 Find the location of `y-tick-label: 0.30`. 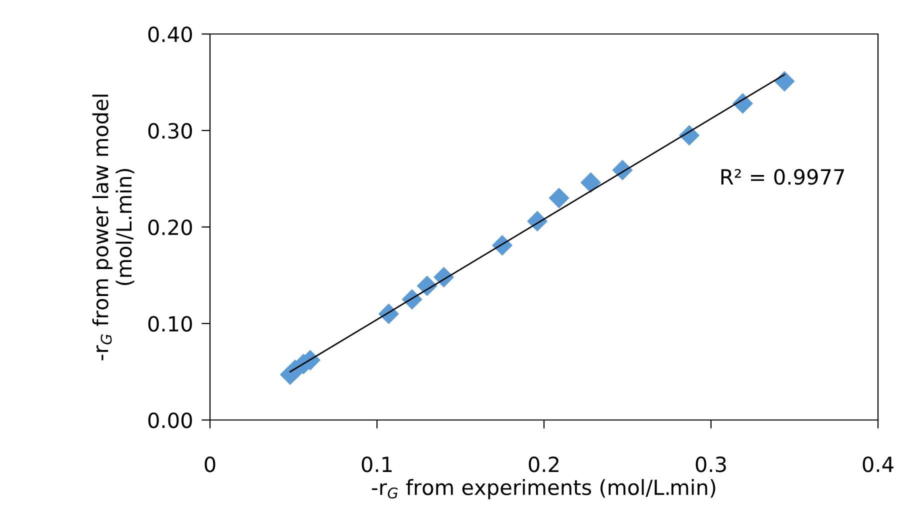

y-tick-label: 0.30 is located at coordinates (170, 130).